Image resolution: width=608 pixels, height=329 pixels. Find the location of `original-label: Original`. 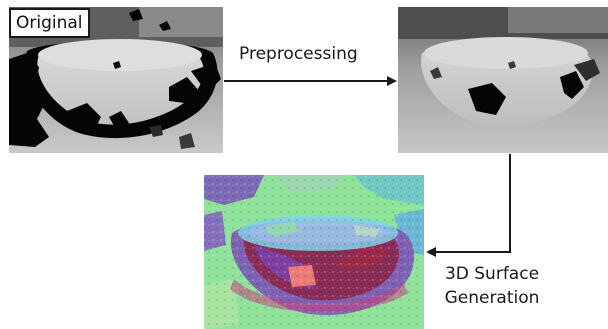

original-label: Original is located at coordinates (49, 23).